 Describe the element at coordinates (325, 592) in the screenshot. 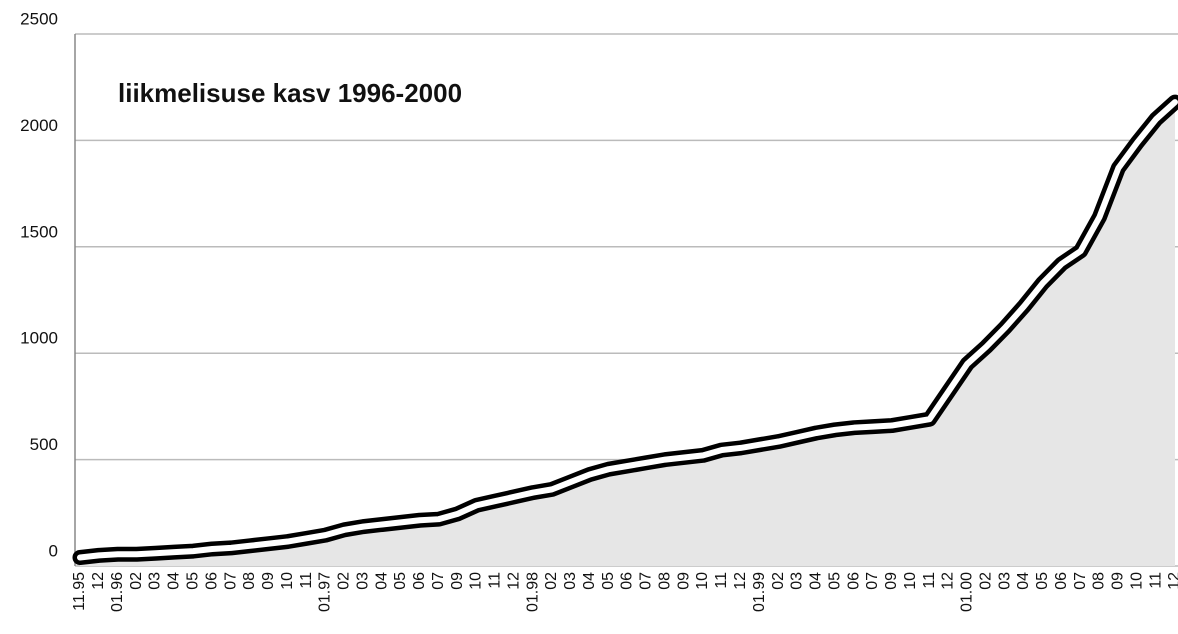

I see `x-tick-label: 01.97` at that location.